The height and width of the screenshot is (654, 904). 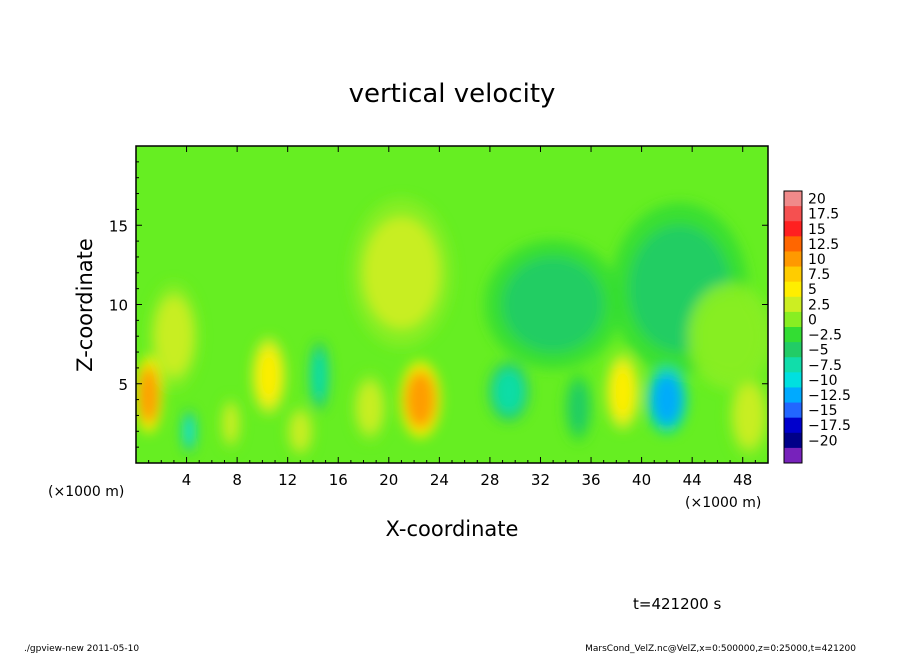 What do you see at coordinates (118, 306) in the screenshot?
I see `y-tick-label: 10` at bounding box center [118, 306].